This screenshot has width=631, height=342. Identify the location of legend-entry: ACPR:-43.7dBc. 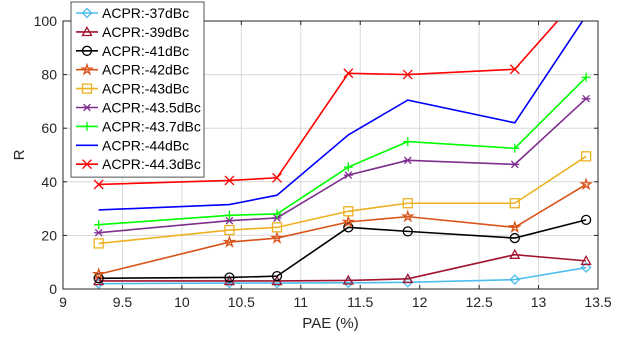
(138, 126).